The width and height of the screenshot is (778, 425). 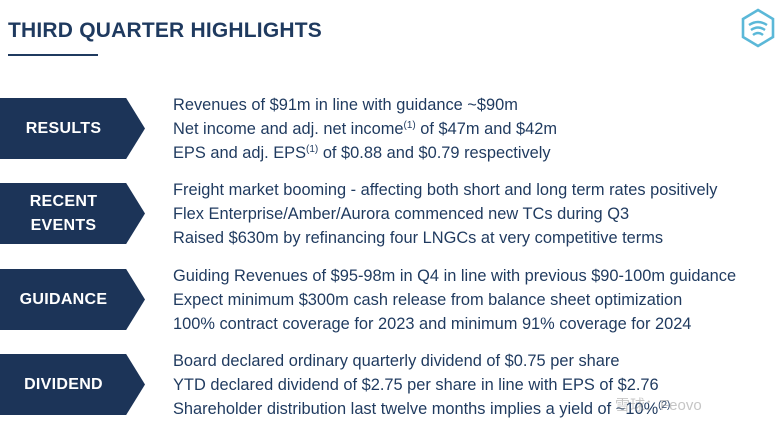 I want to click on section-label-chevron: GUIDANCE, so click(x=72, y=299).